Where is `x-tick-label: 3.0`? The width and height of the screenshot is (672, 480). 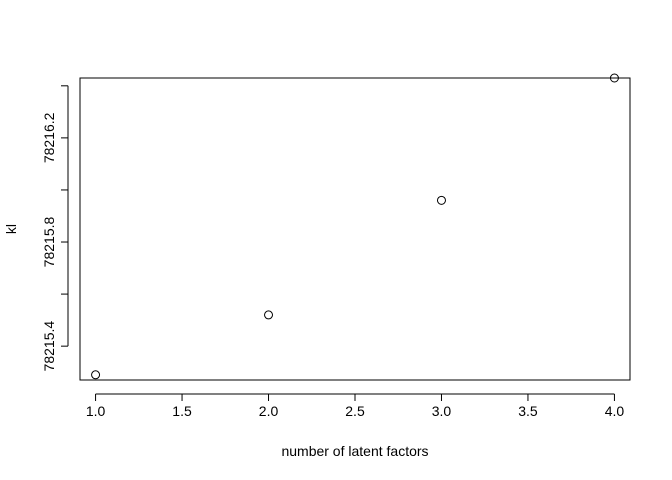 x-tick-label: 3.0 is located at coordinates (442, 411).